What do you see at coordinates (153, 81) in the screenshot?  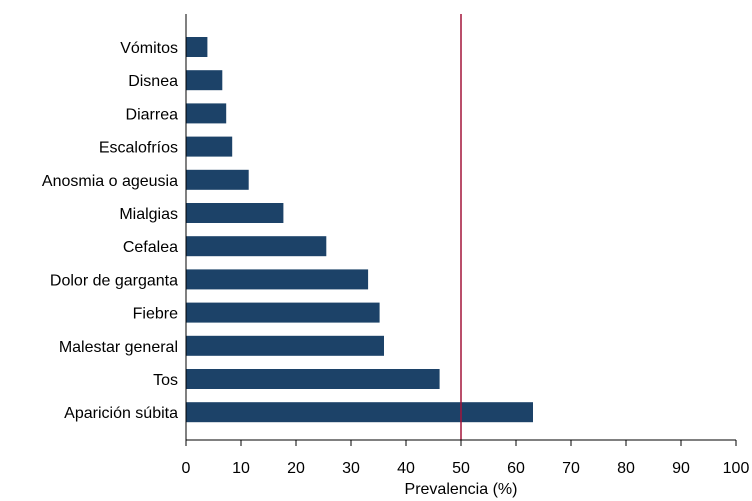 I see `category-label: Disnea` at bounding box center [153, 81].